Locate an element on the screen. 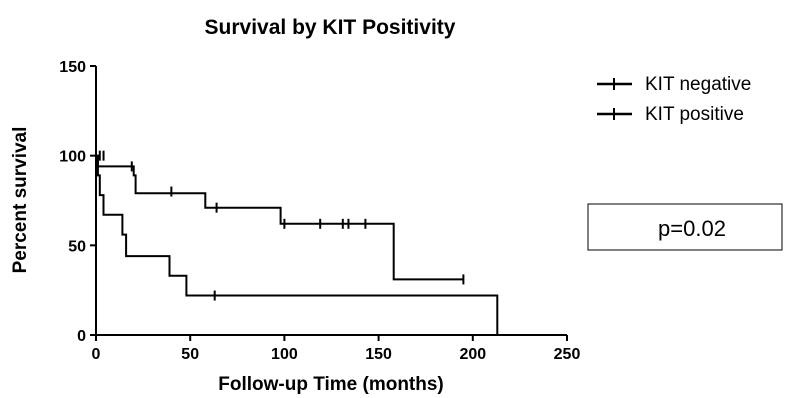 The height and width of the screenshot is (398, 790). x-axis-label: Follow-up Time (months) is located at coordinates (331, 384).